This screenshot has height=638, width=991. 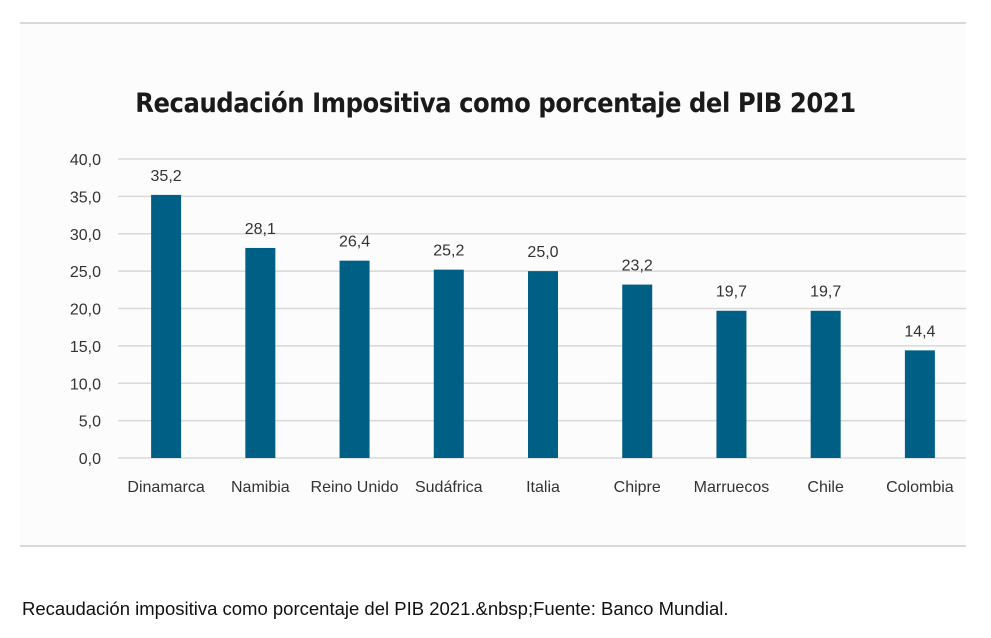 What do you see at coordinates (493, 23) in the screenshot?
I see `top-divider` at bounding box center [493, 23].